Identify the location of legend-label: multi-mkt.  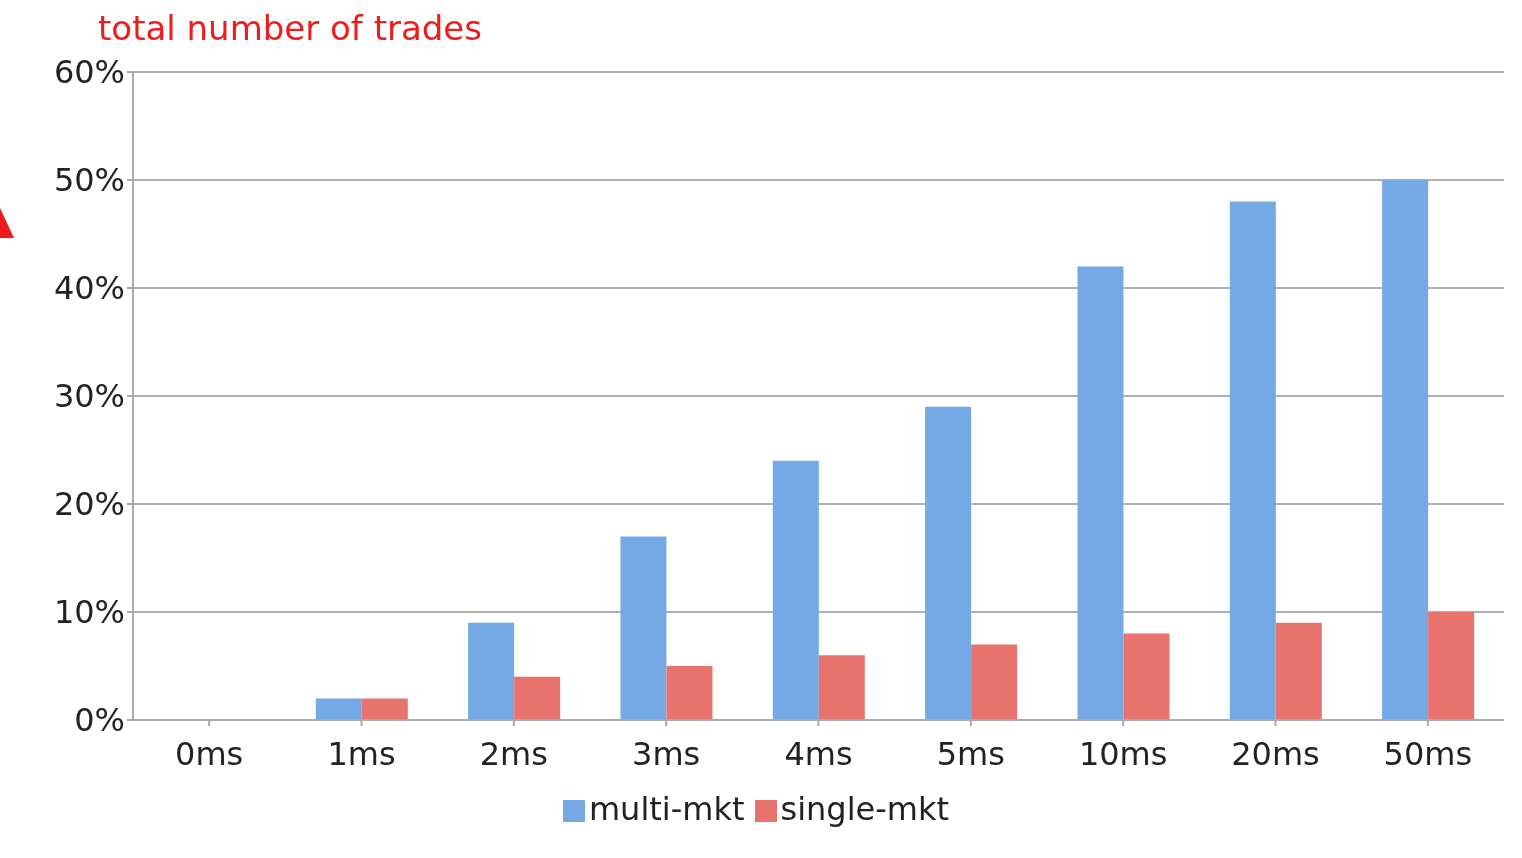
(666, 809).